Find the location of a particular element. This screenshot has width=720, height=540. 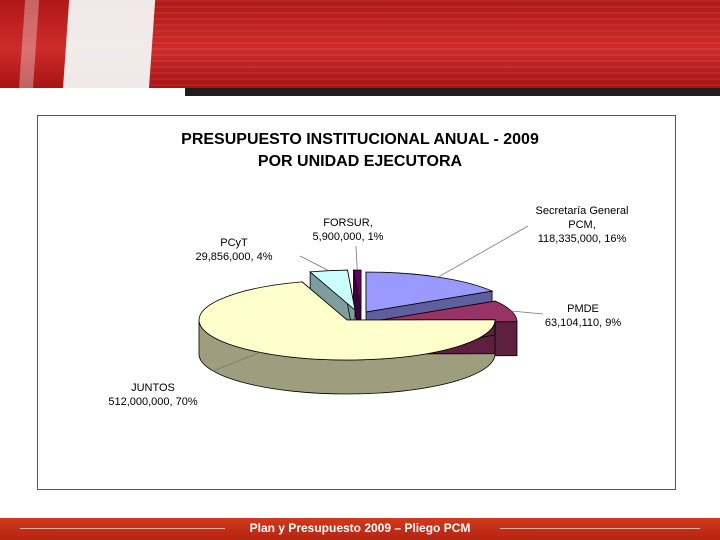

pie-slice-pcyt is located at coordinates (332, 290).